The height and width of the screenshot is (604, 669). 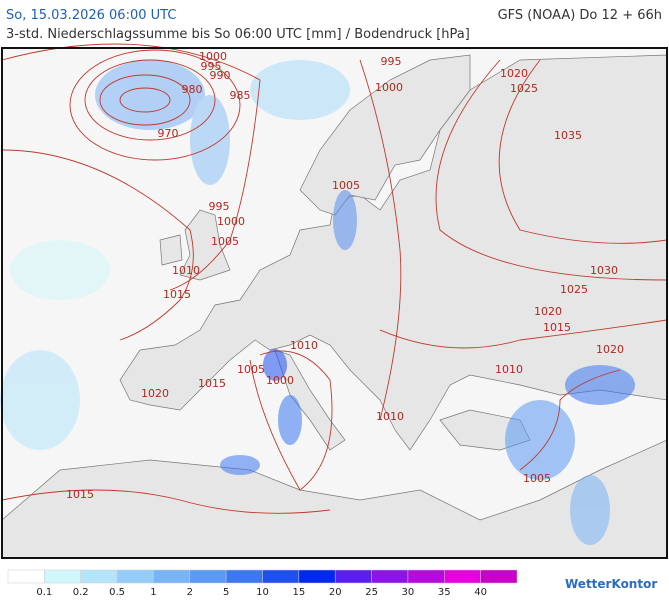 I want to click on legend-label: 10, so click(x=262, y=592).